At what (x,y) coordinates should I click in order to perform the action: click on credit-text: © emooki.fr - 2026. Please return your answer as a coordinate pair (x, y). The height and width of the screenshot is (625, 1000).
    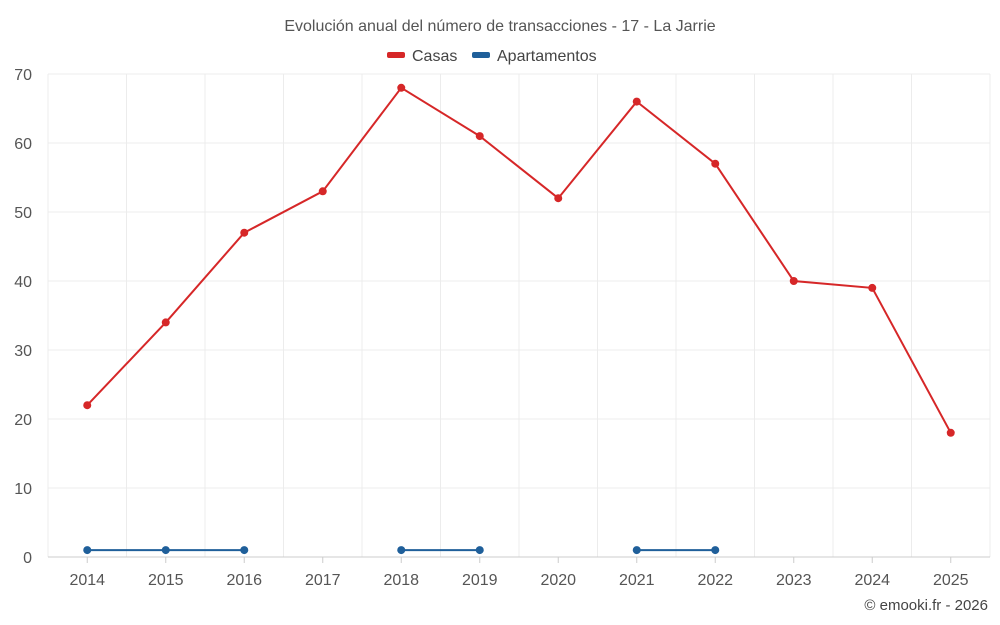
    Looking at the image, I should click on (926, 605).